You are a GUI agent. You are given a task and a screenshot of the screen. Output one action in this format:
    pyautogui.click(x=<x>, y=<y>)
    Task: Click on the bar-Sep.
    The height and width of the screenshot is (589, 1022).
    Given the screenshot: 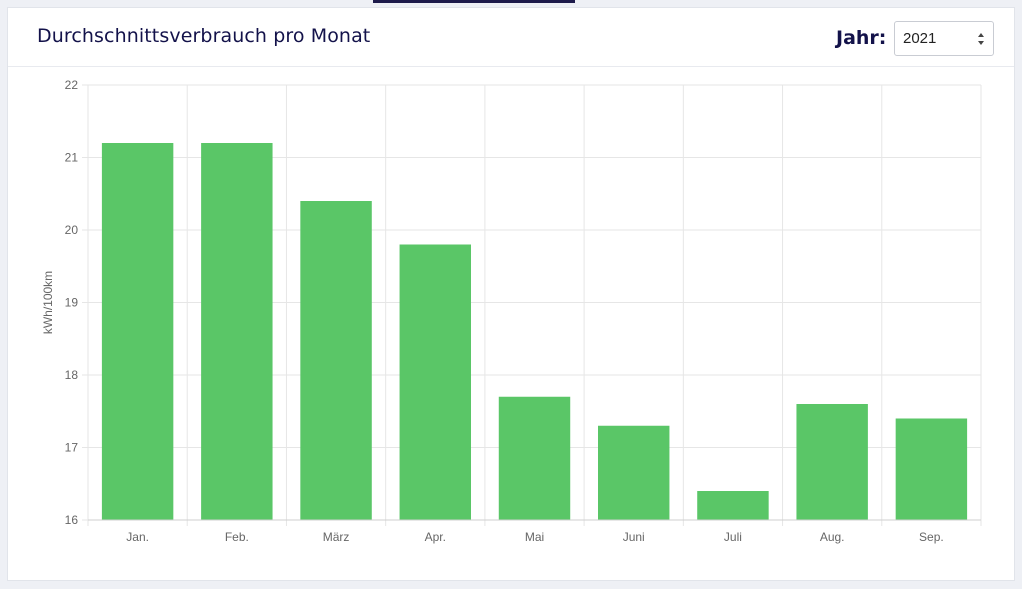 What is the action you would take?
    pyautogui.click(x=931, y=469)
    